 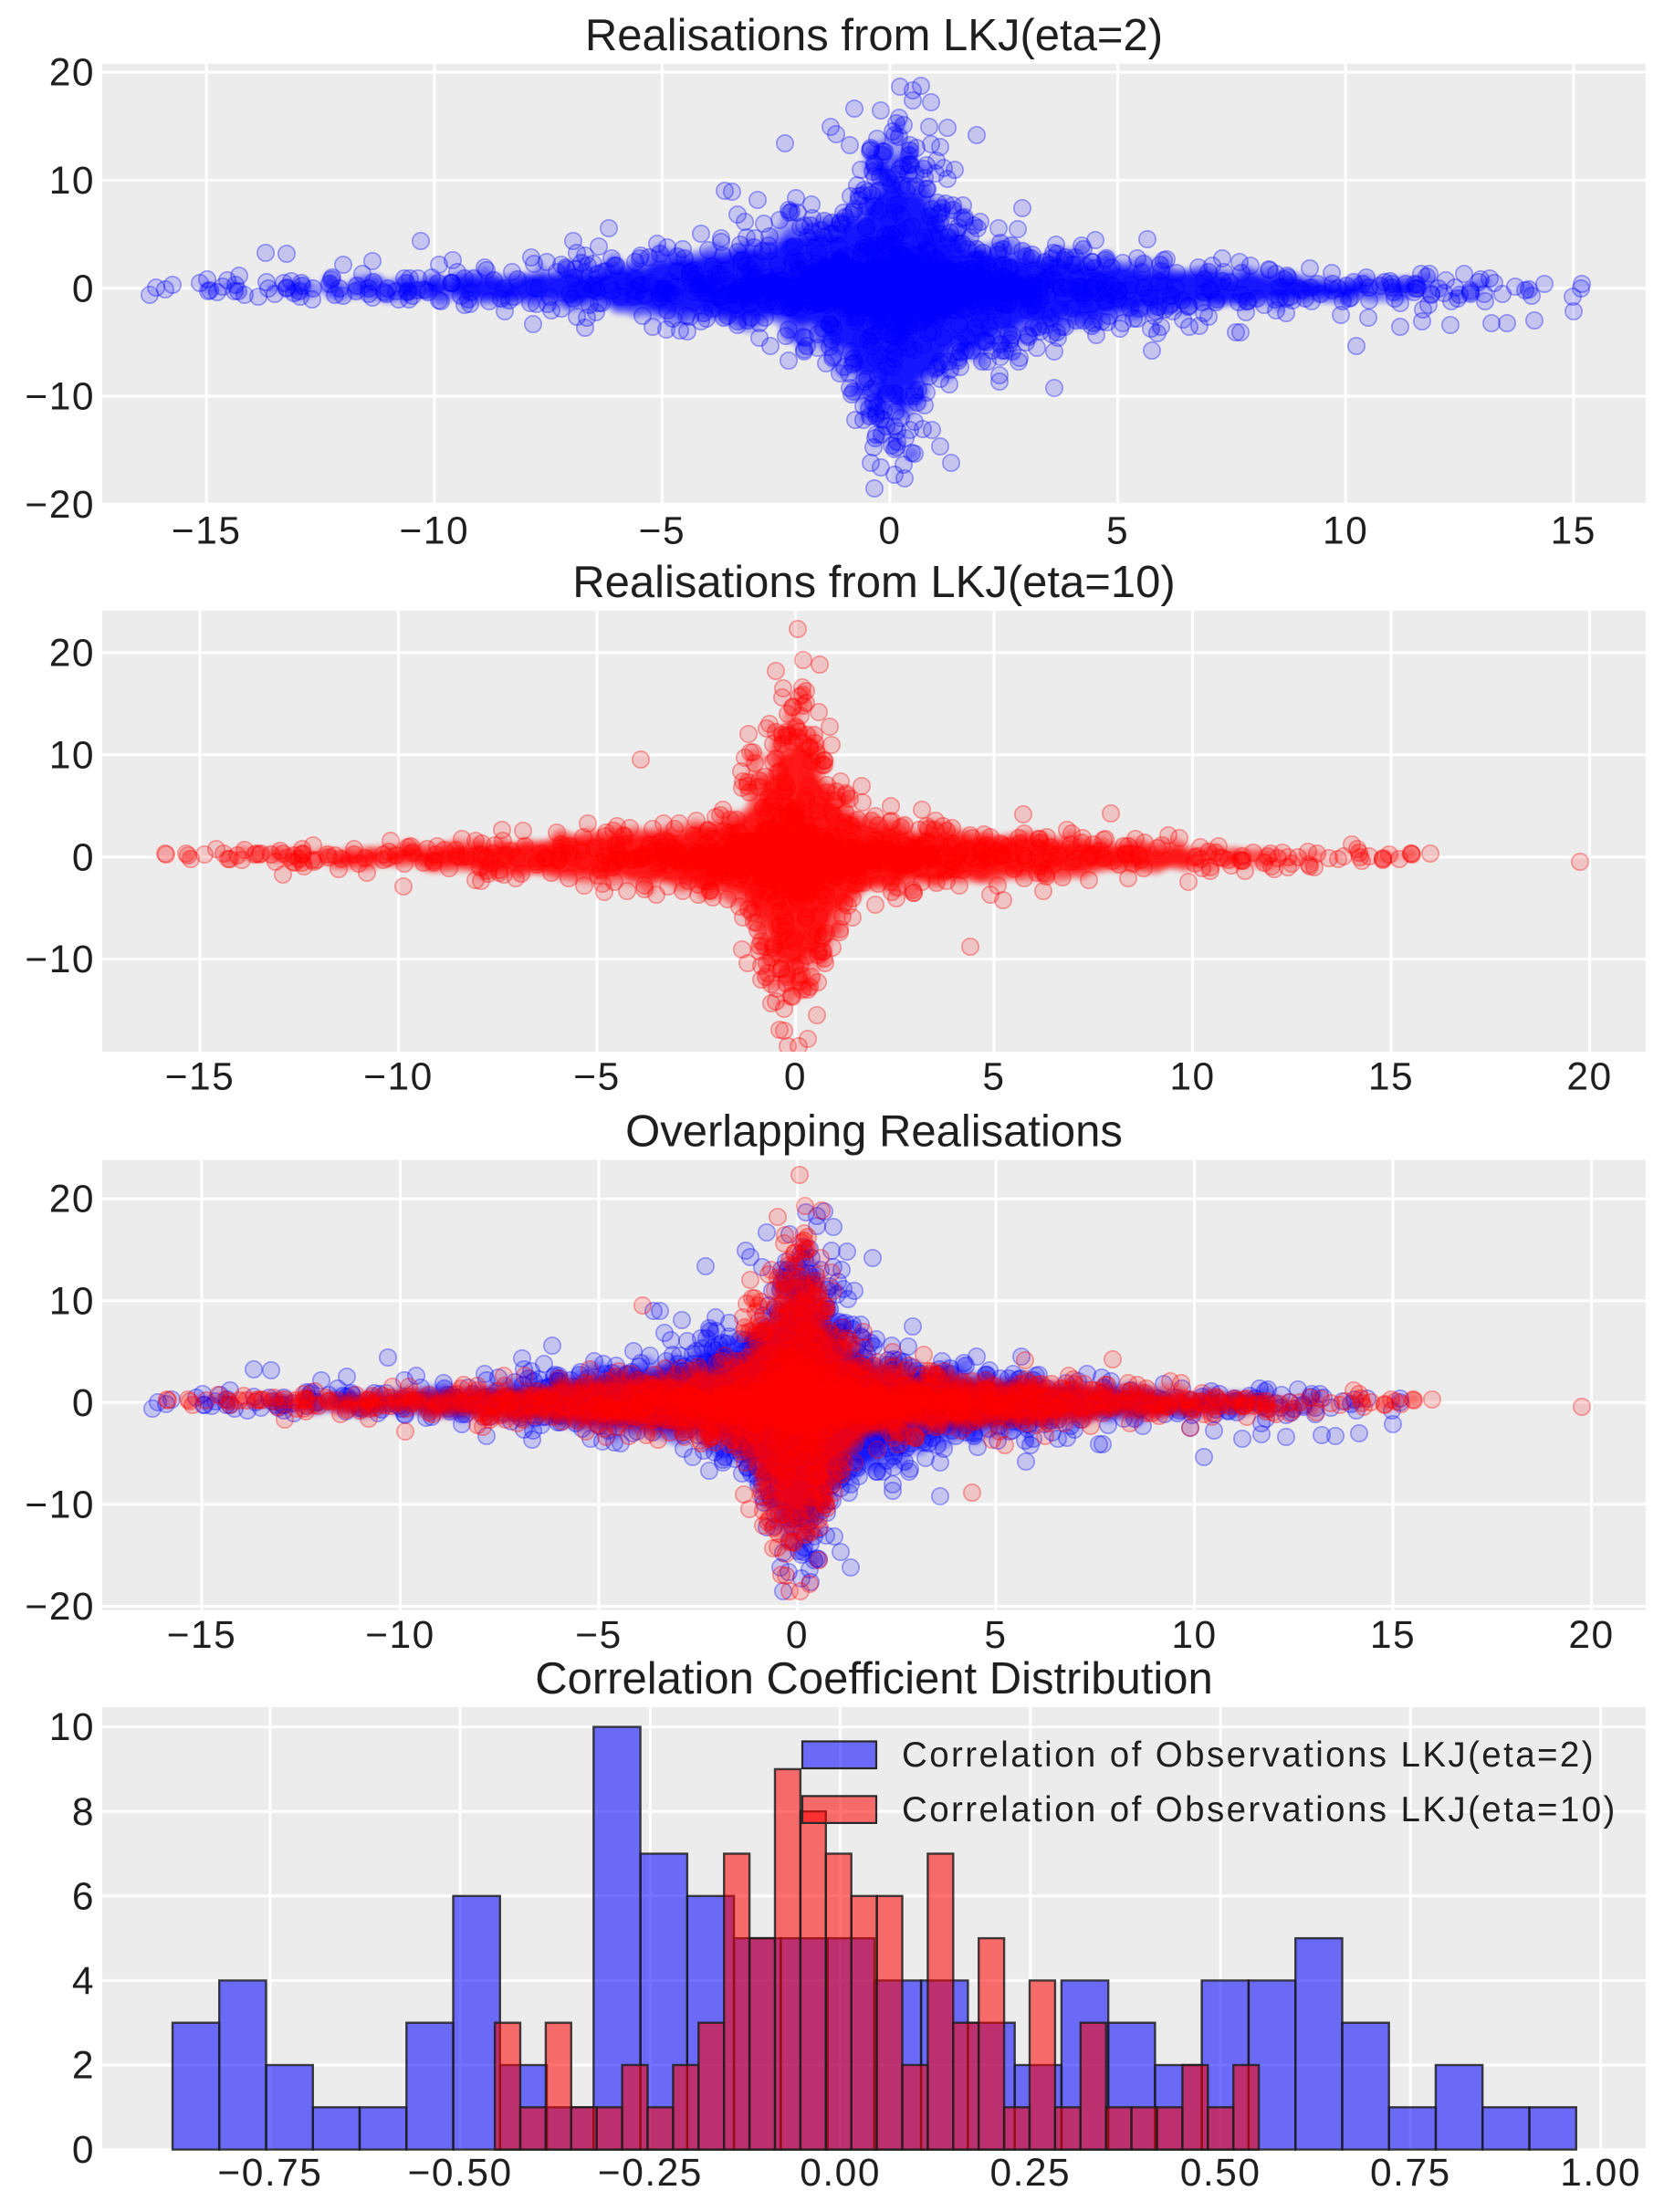 What do you see at coordinates (874, 35) in the screenshot?
I see `svg-text: Realisations from LKJ(eta=2)` at bounding box center [874, 35].